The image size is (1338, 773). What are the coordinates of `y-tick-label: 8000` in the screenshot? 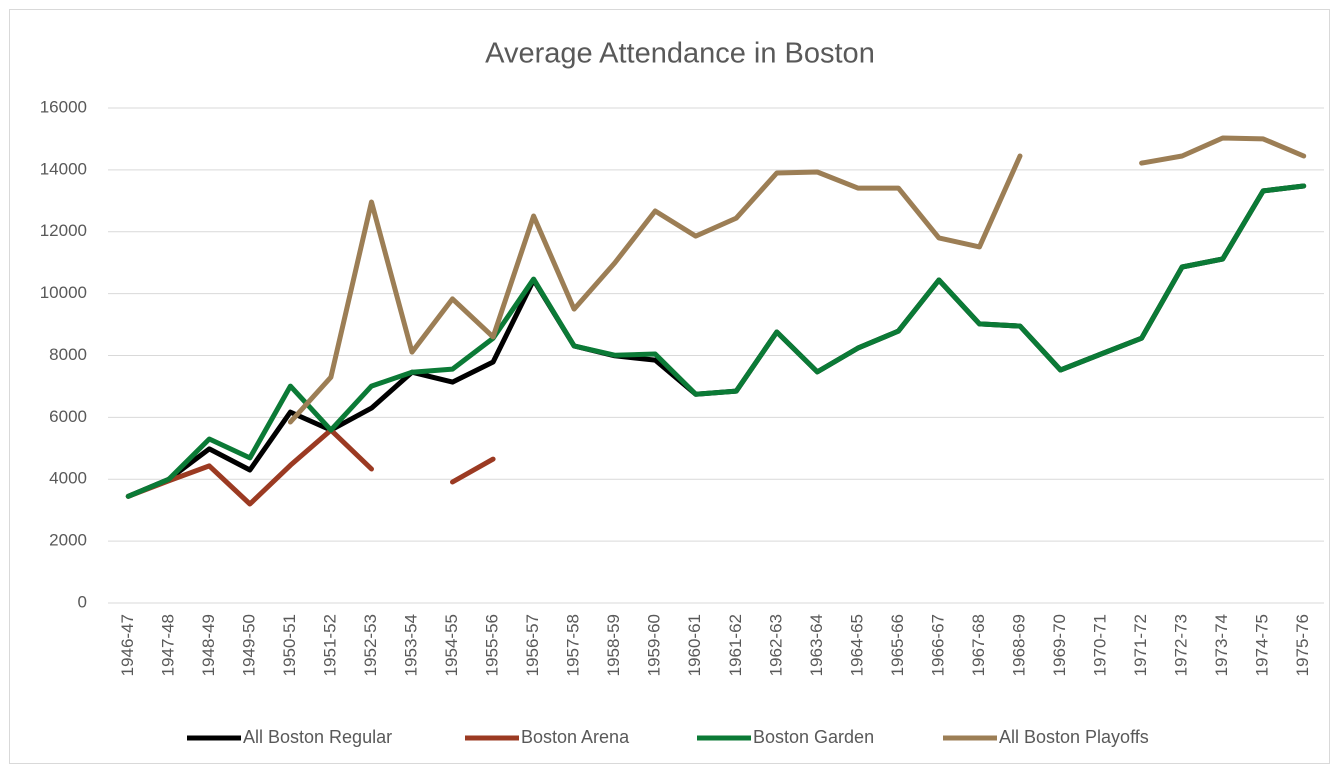 It's located at (68, 354).